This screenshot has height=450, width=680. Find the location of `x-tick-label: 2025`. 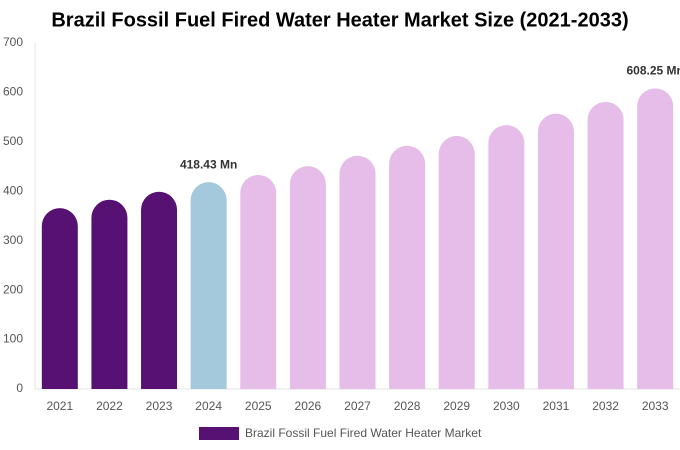

x-tick-label: 2025 is located at coordinates (258, 406).